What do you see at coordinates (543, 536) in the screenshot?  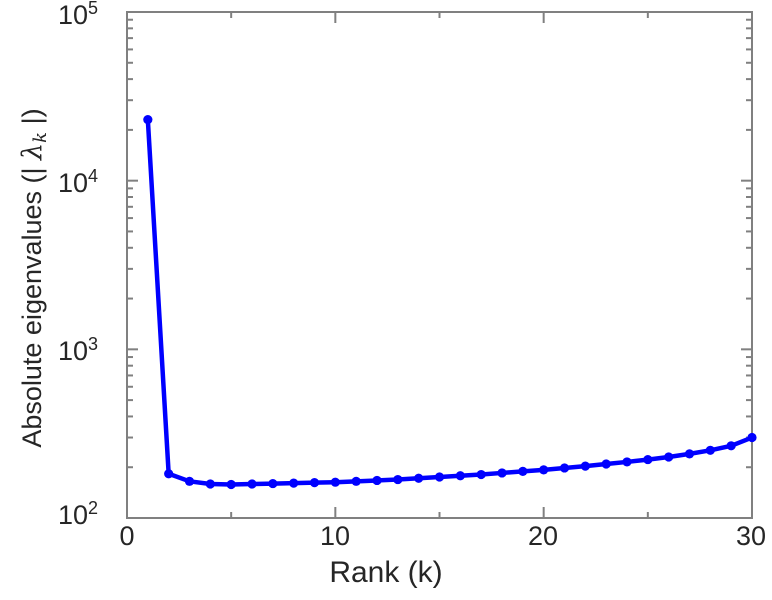 I see `x-tick-label-20: 20` at bounding box center [543, 536].